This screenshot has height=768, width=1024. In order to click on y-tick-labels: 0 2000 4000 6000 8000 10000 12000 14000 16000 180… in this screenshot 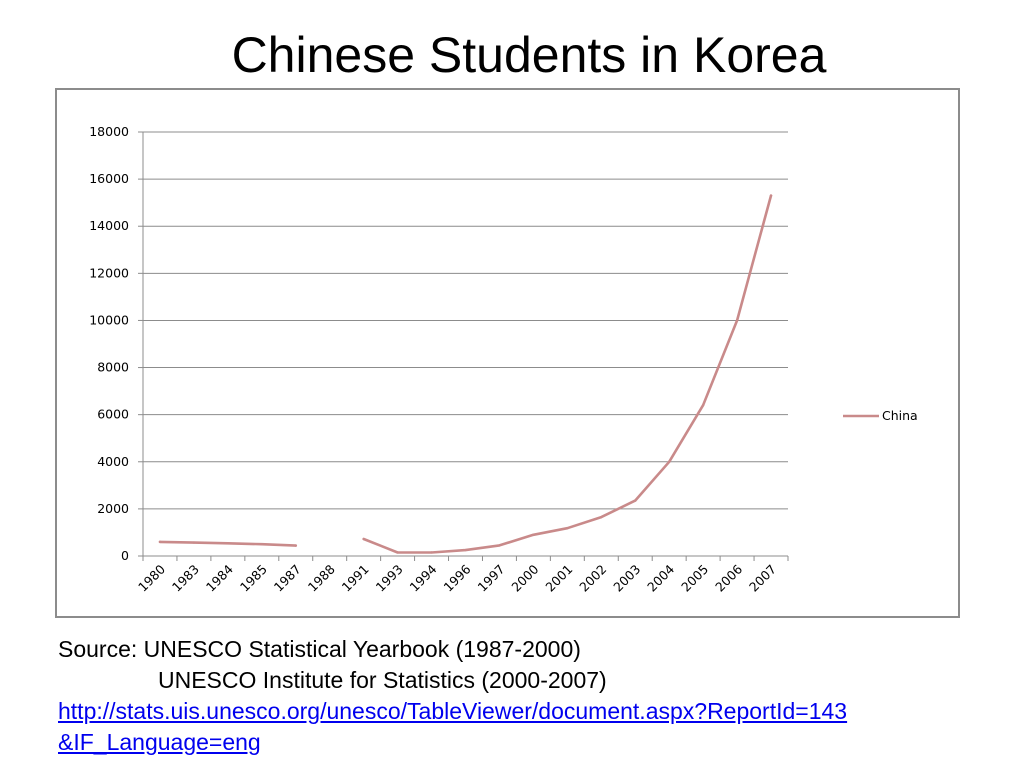, I will do `click(109, 343)`.